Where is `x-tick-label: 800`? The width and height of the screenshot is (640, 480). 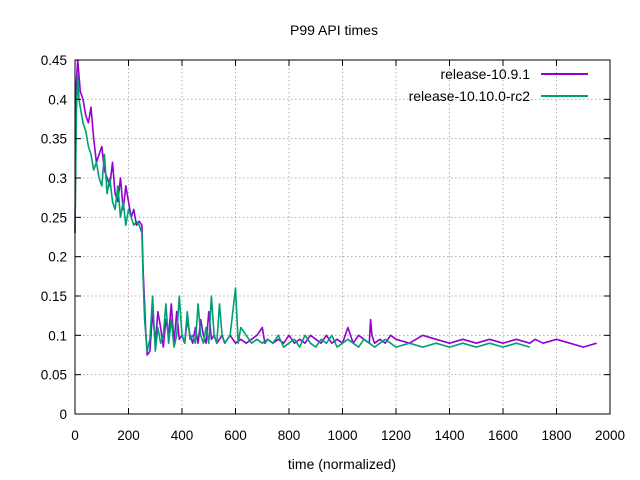 x-tick-label: 800 is located at coordinates (289, 435).